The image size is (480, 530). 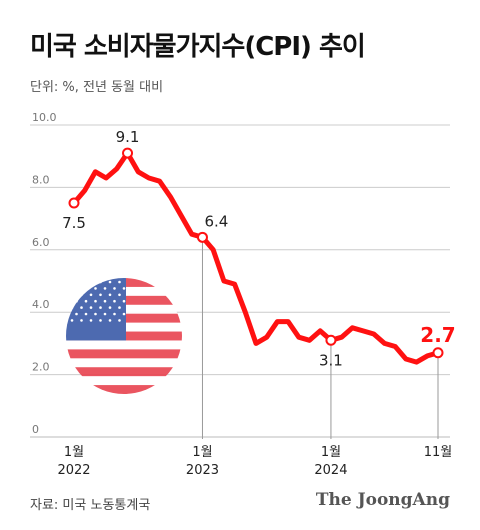 What do you see at coordinates (41, 242) in the screenshot?
I see `y-tick-label: 6.0` at bounding box center [41, 242].